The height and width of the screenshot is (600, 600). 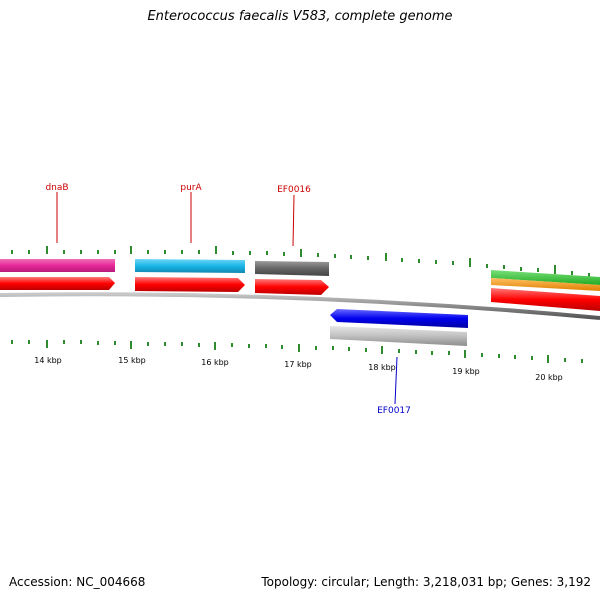 What do you see at coordinates (382, 367) in the screenshot?
I see `tick-label-18kbp: 18 kbp` at bounding box center [382, 367].